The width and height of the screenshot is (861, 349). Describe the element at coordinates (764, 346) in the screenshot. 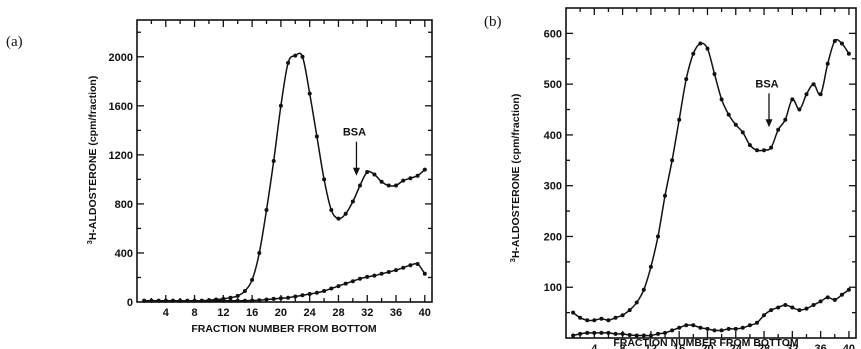

I see `x-tick-label: 28` at that location.